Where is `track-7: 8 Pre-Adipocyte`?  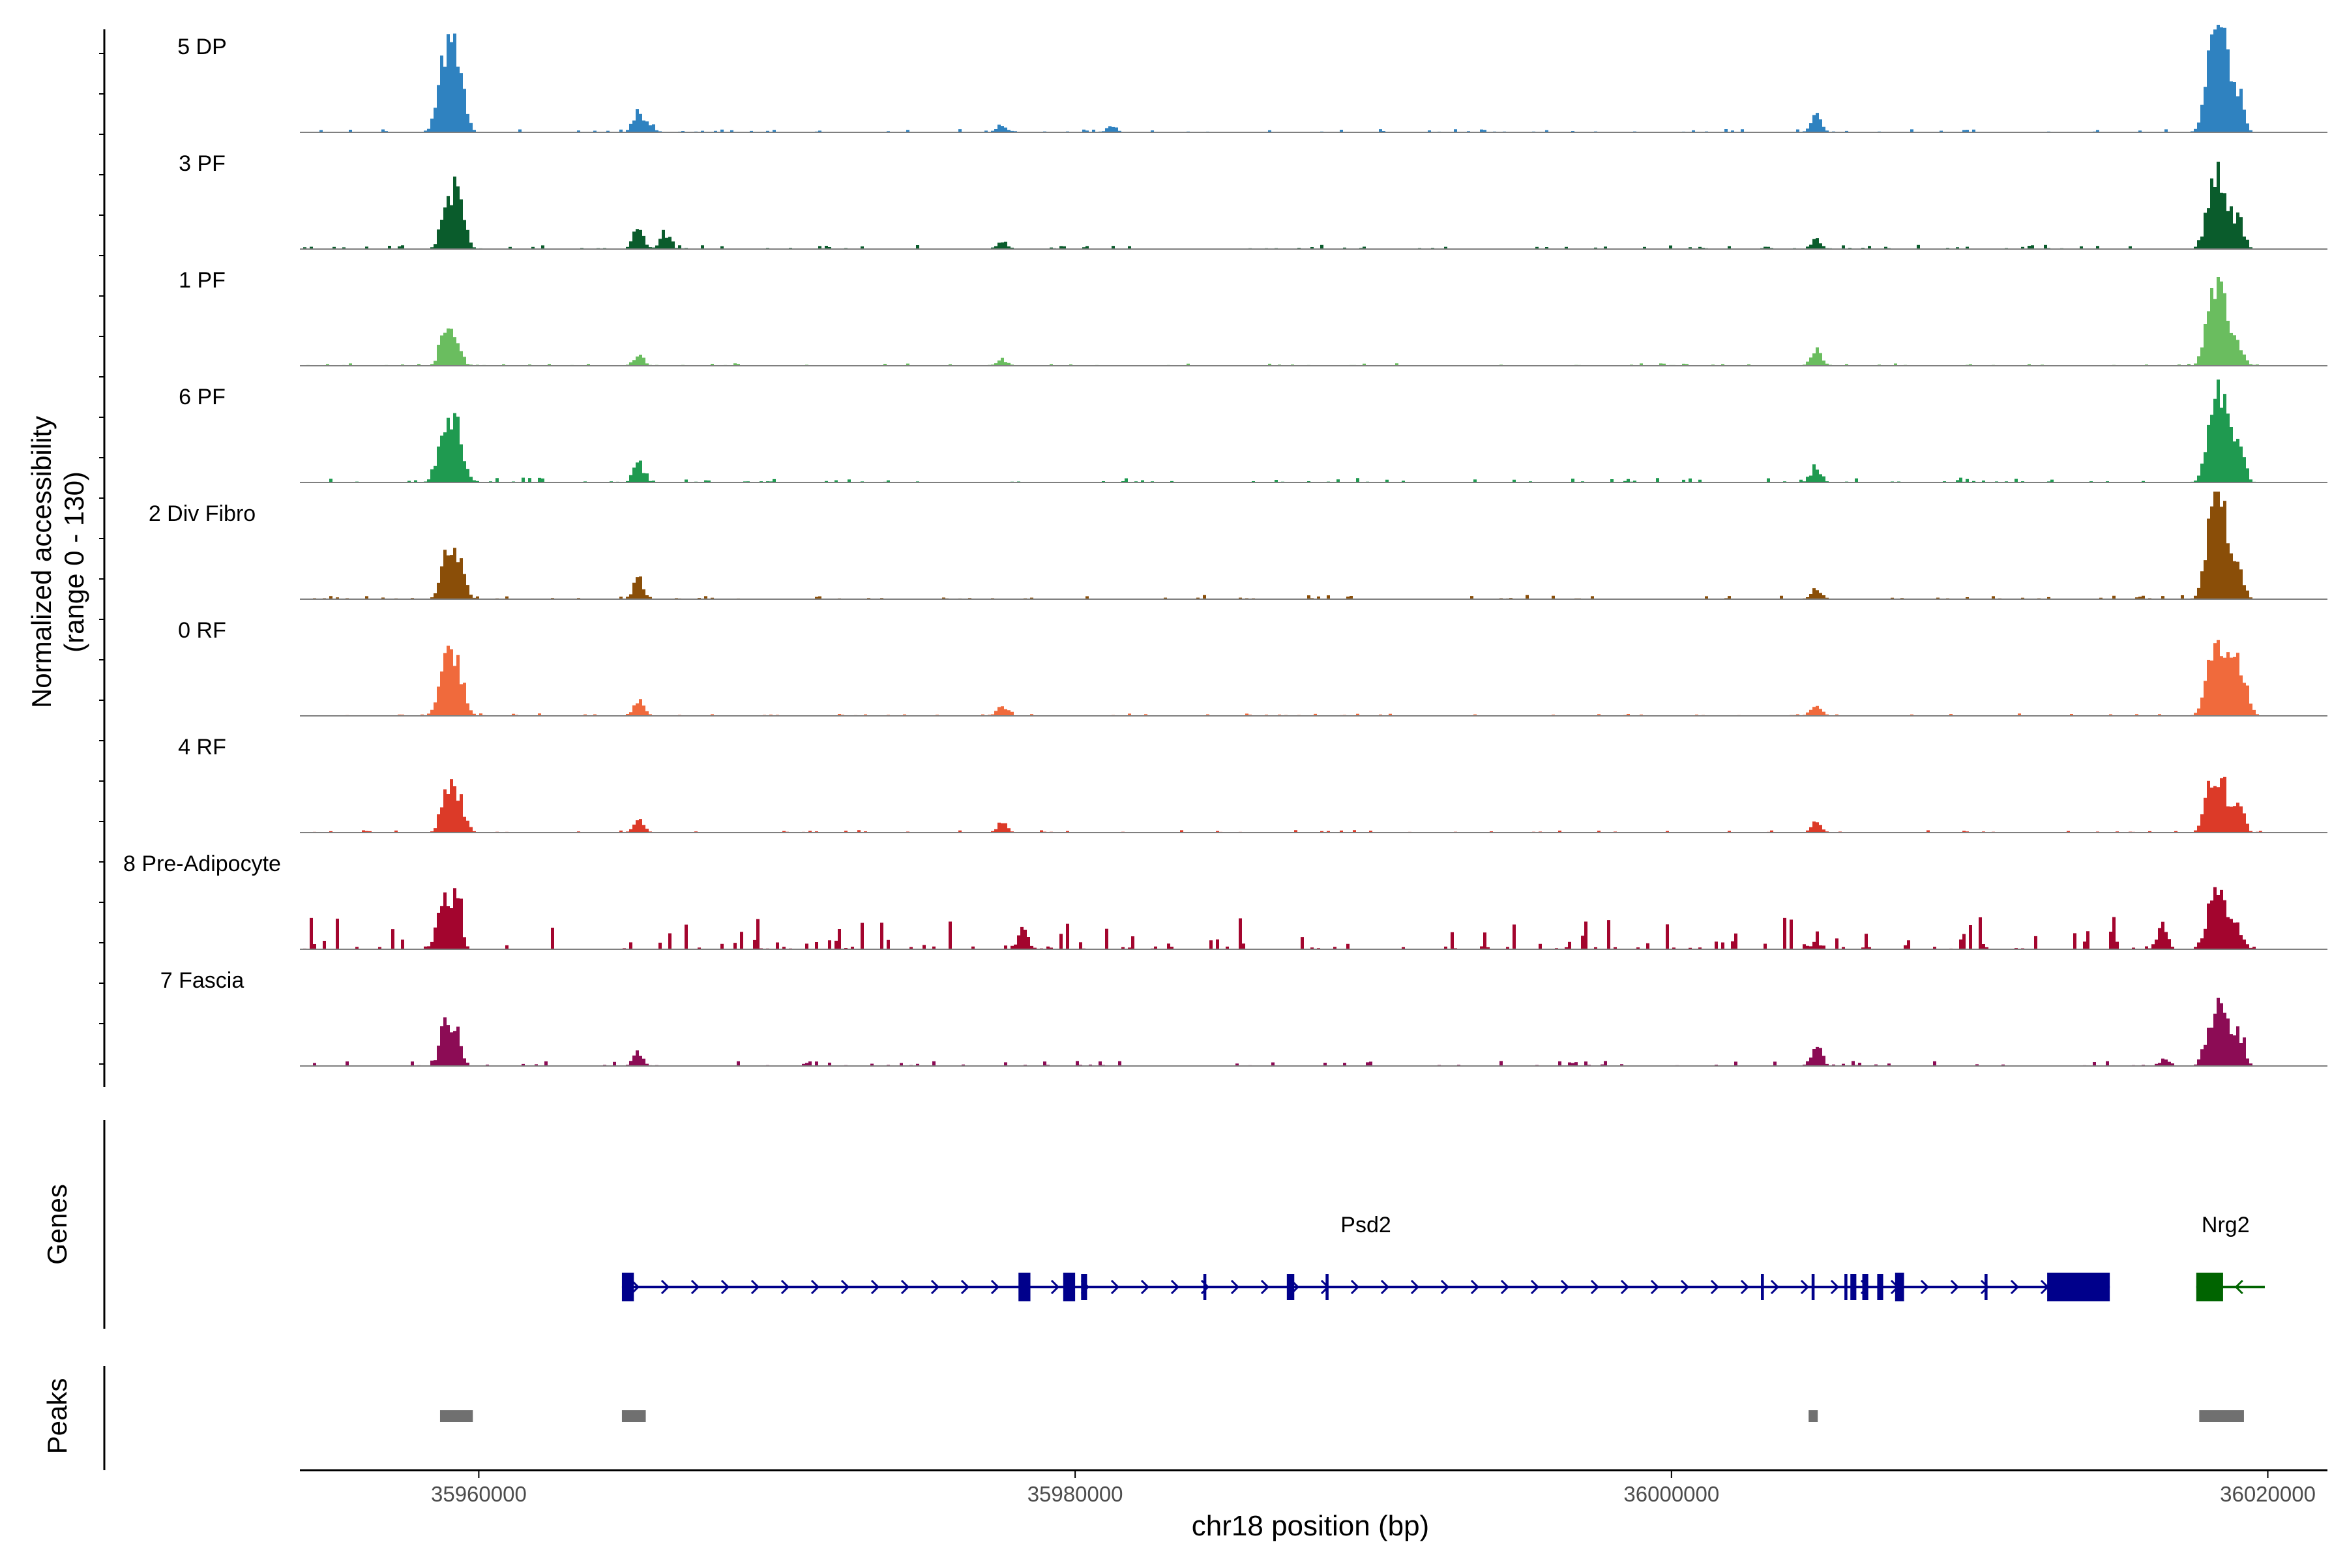
track-7: 8 Pre-Adipocyte is located at coordinates (1225, 901).